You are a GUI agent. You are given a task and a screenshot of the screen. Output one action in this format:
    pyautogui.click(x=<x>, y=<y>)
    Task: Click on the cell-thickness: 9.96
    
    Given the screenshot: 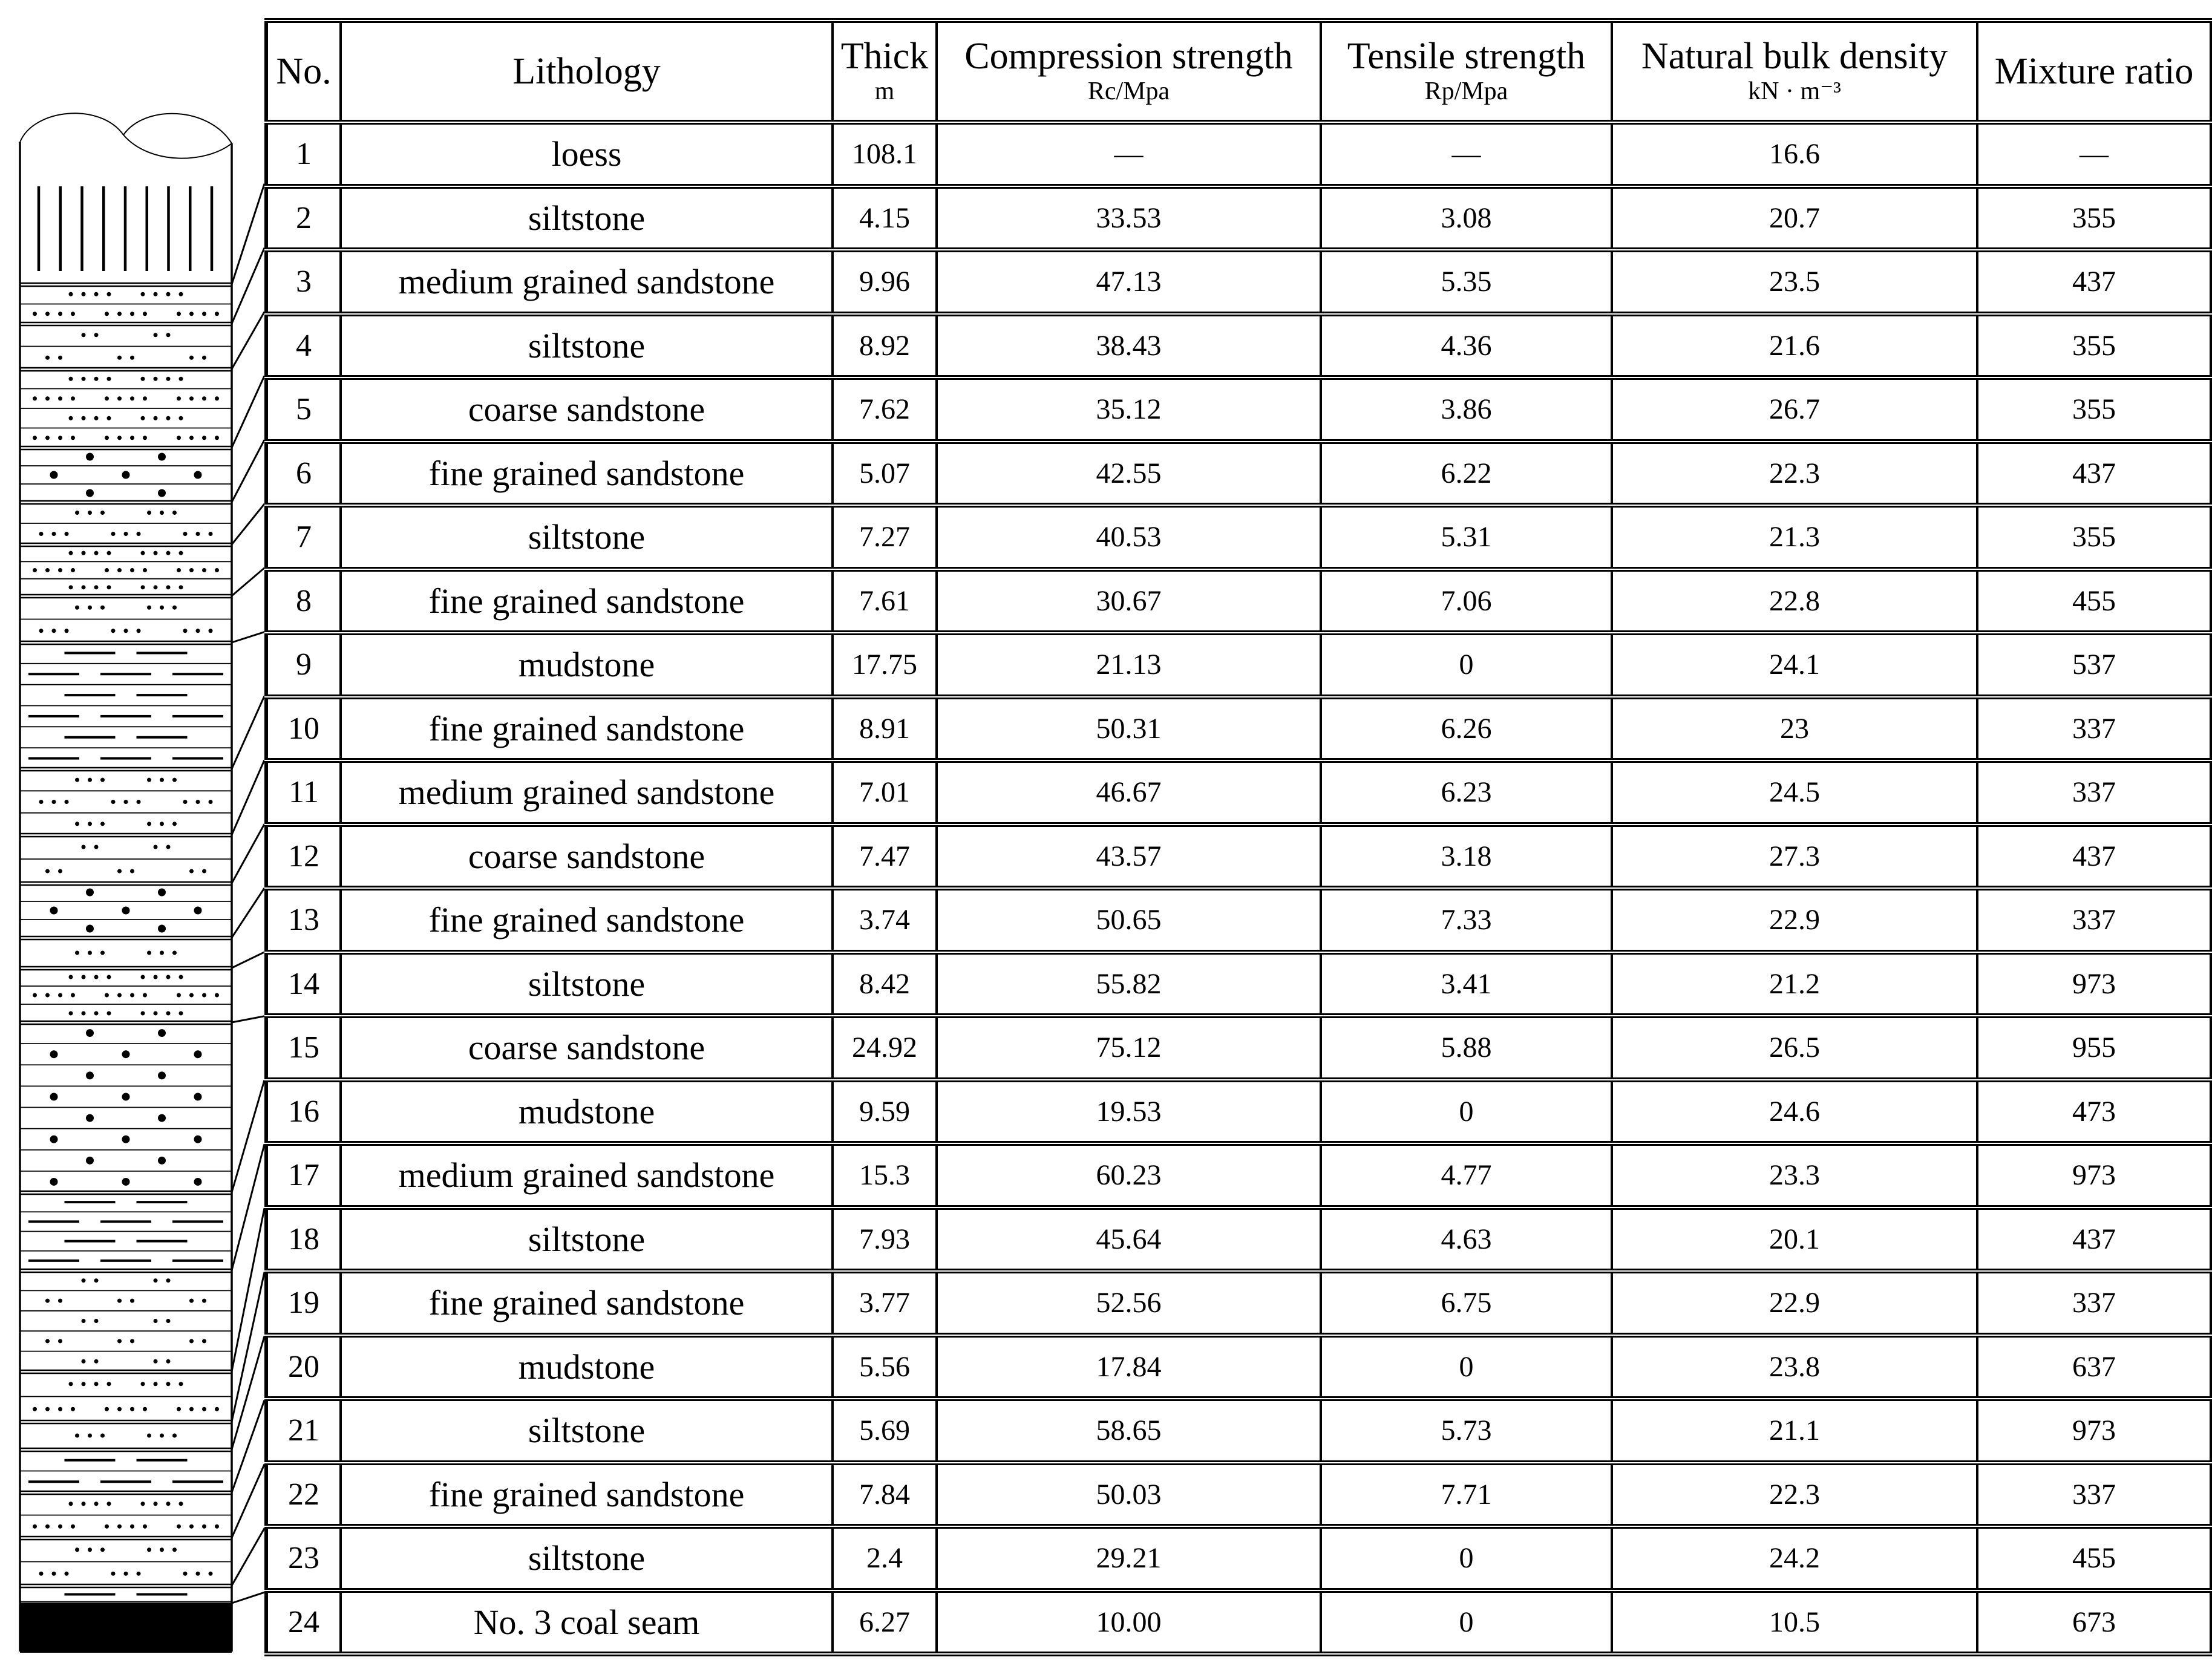 What is the action you would take?
    pyautogui.click(x=884, y=281)
    